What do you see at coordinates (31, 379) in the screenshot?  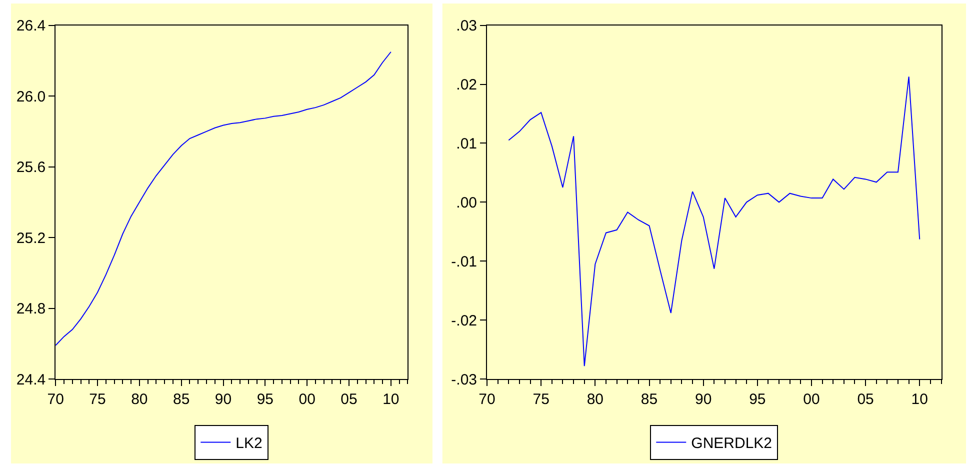 I see `y-tick-label: 24.4` at bounding box center [31, 379].